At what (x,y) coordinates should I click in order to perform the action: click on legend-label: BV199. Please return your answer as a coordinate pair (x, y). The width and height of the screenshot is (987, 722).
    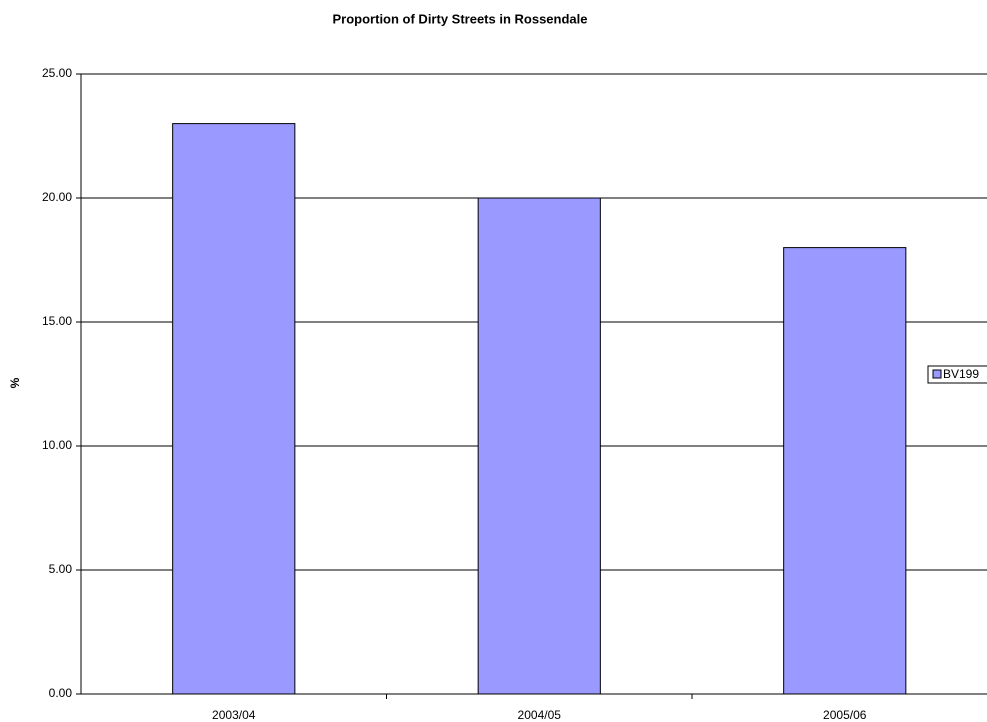
    Looking at the image, I should click on (961, 374).